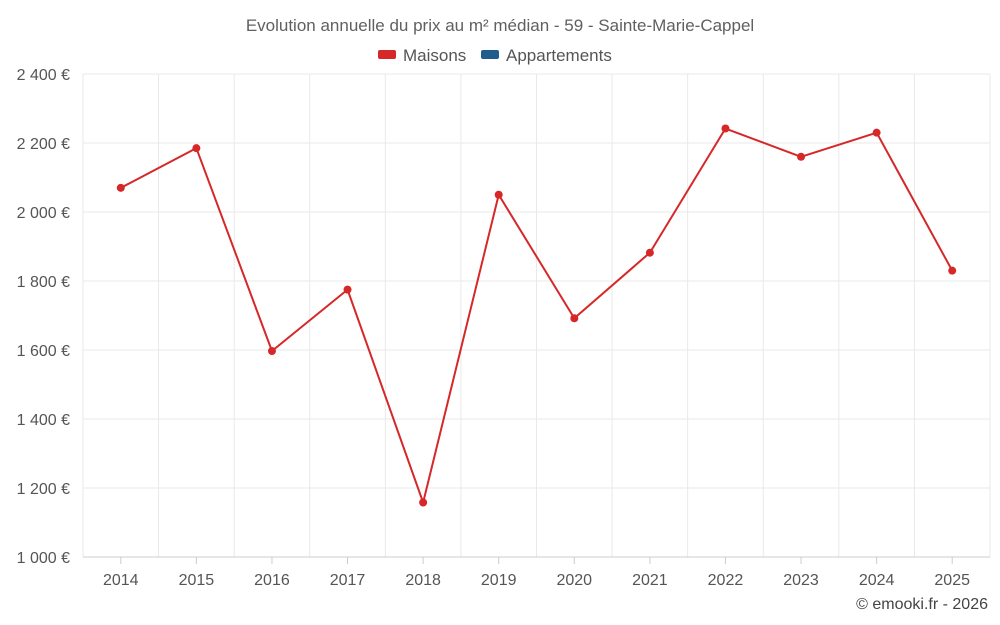  What do you see at coordinates (387, 54) in the screenshot?
I see `legend-swatch-maisons` at bounding box center [387, 54].